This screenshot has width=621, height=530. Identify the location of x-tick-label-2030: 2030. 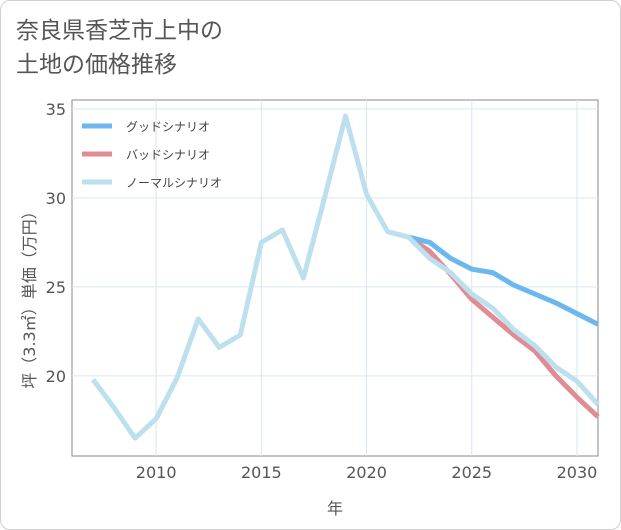
(577, 472).